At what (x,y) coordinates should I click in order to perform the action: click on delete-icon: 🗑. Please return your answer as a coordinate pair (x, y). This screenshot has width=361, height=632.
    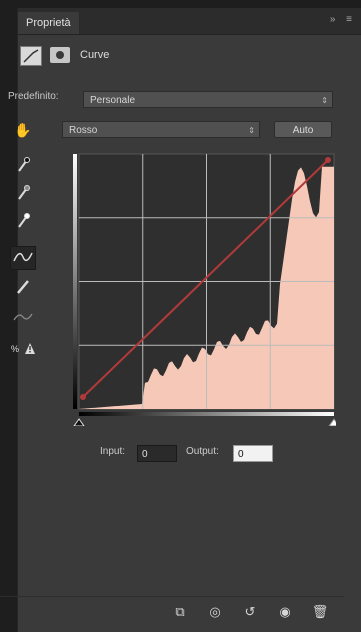
    Looking at the image, I should click on (320, 611).